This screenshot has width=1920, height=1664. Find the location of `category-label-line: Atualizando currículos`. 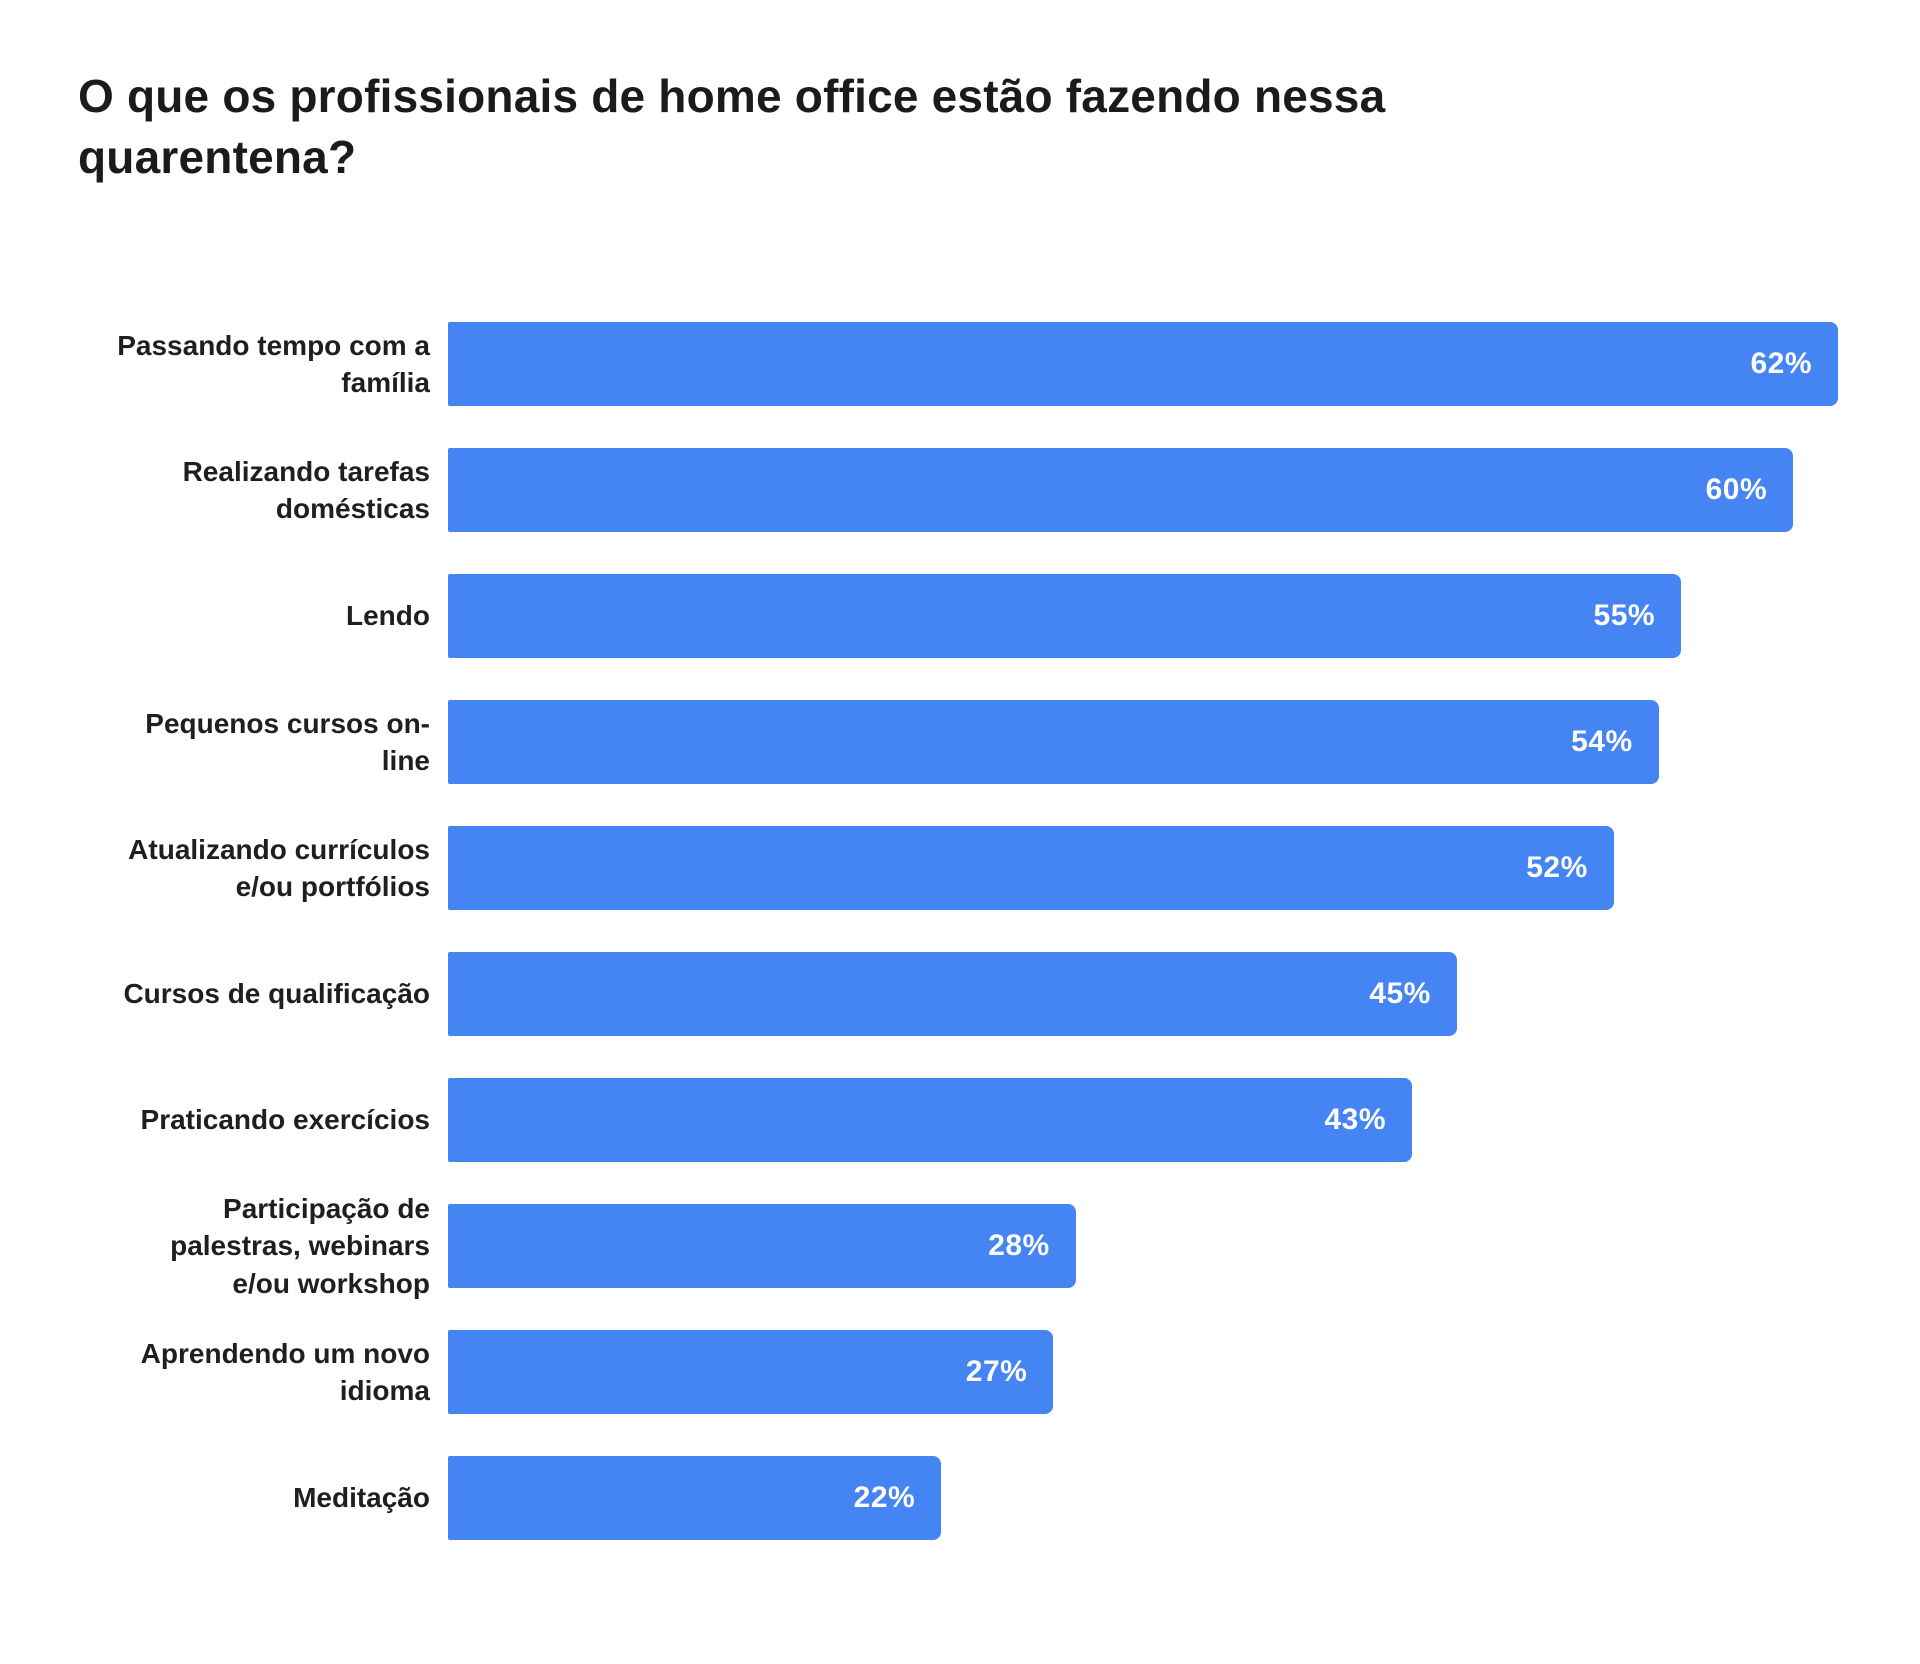

category-label-line: Atualizando currículos is located at coordinates (279, 849).